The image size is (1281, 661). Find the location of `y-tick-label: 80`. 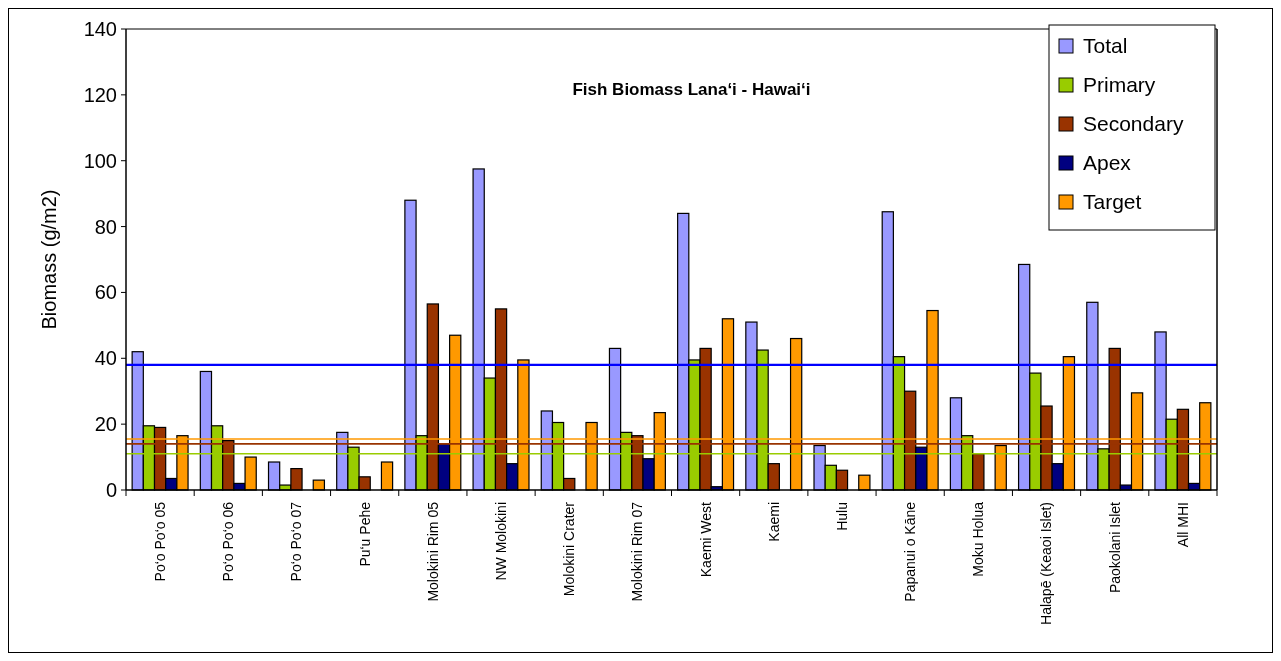

y-tick-label: 80 is located at coordinates (105, 226).